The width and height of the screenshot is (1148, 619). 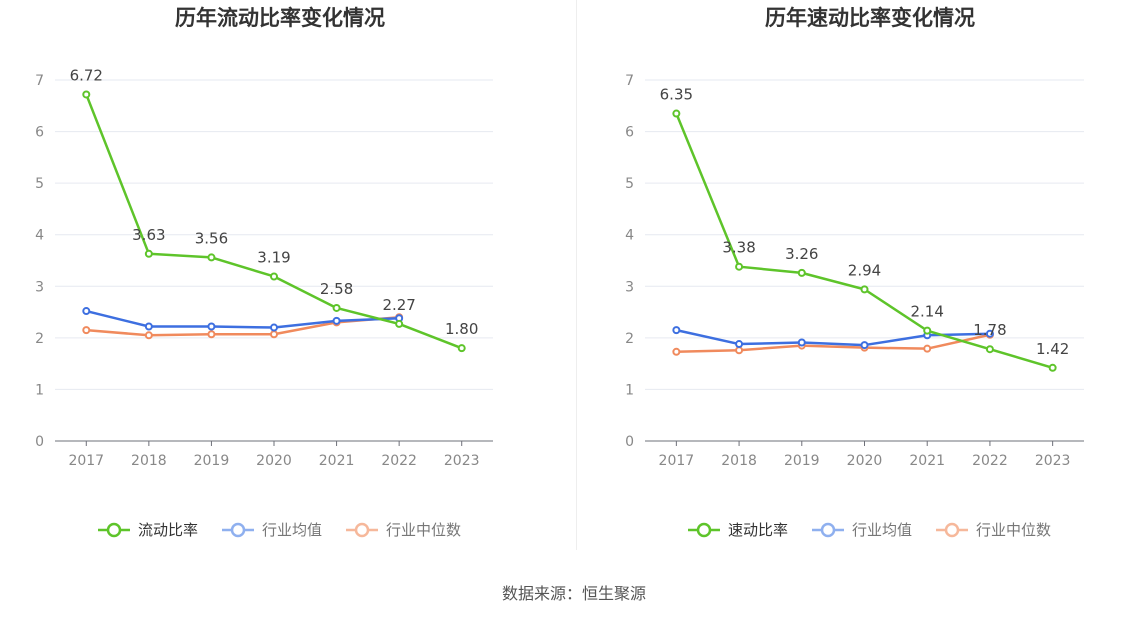 I want to click on data-label: 1.78, so click(x=989, y=330).